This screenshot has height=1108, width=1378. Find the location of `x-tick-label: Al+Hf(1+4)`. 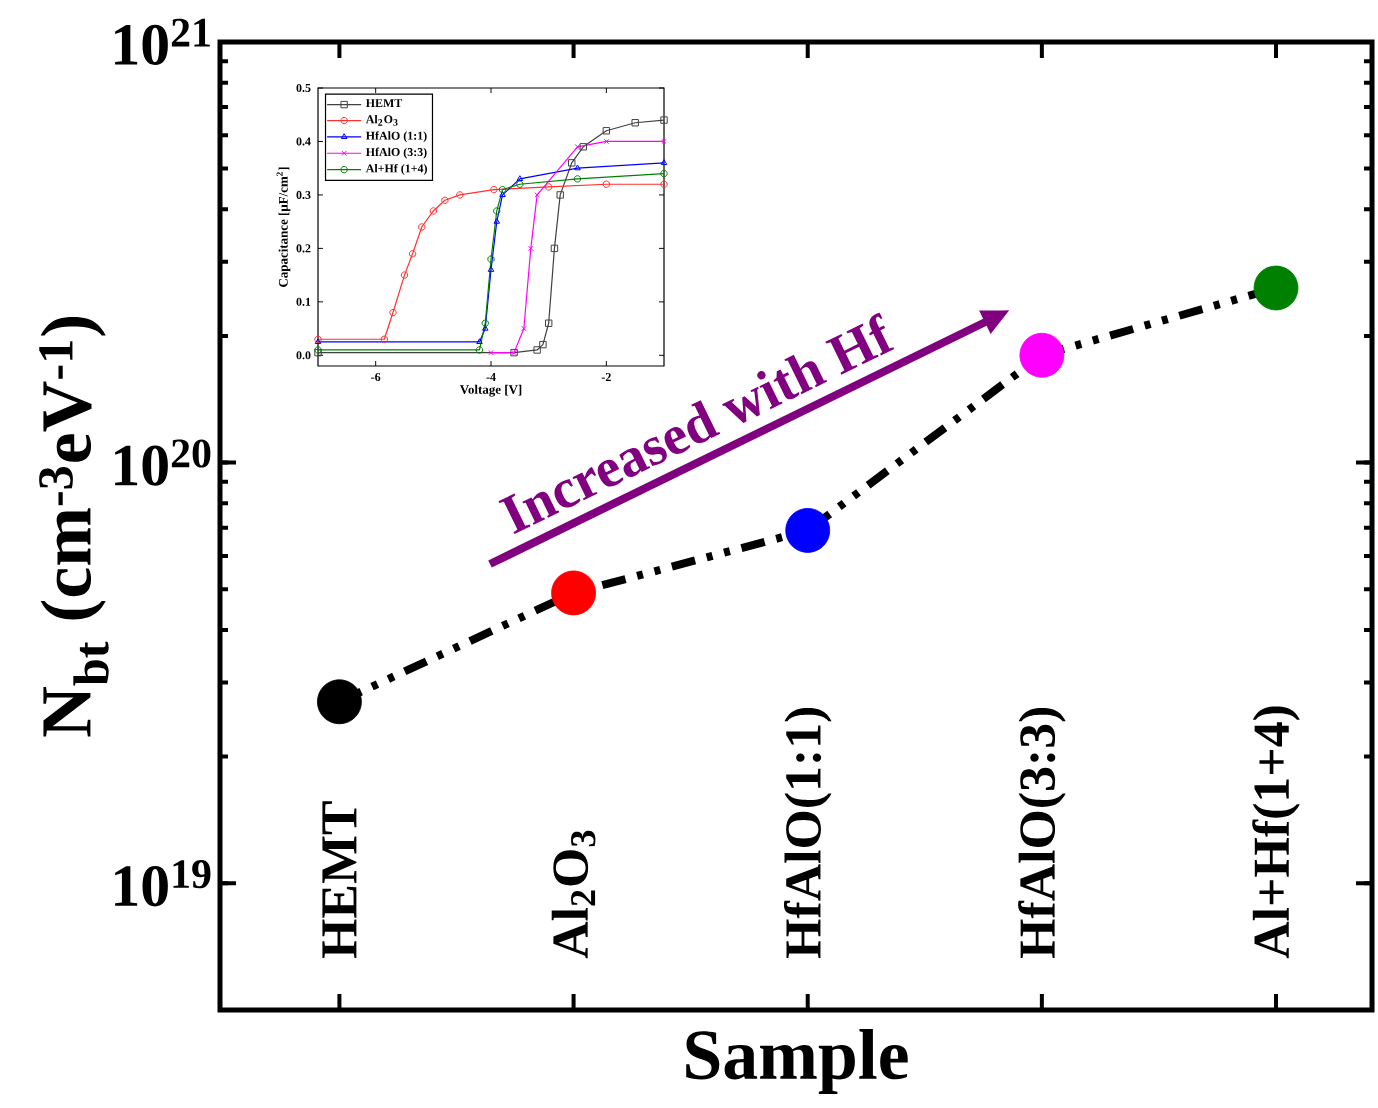

x-tick-label: Al+Hf(1+4) is located at coordinates (1276, 832).